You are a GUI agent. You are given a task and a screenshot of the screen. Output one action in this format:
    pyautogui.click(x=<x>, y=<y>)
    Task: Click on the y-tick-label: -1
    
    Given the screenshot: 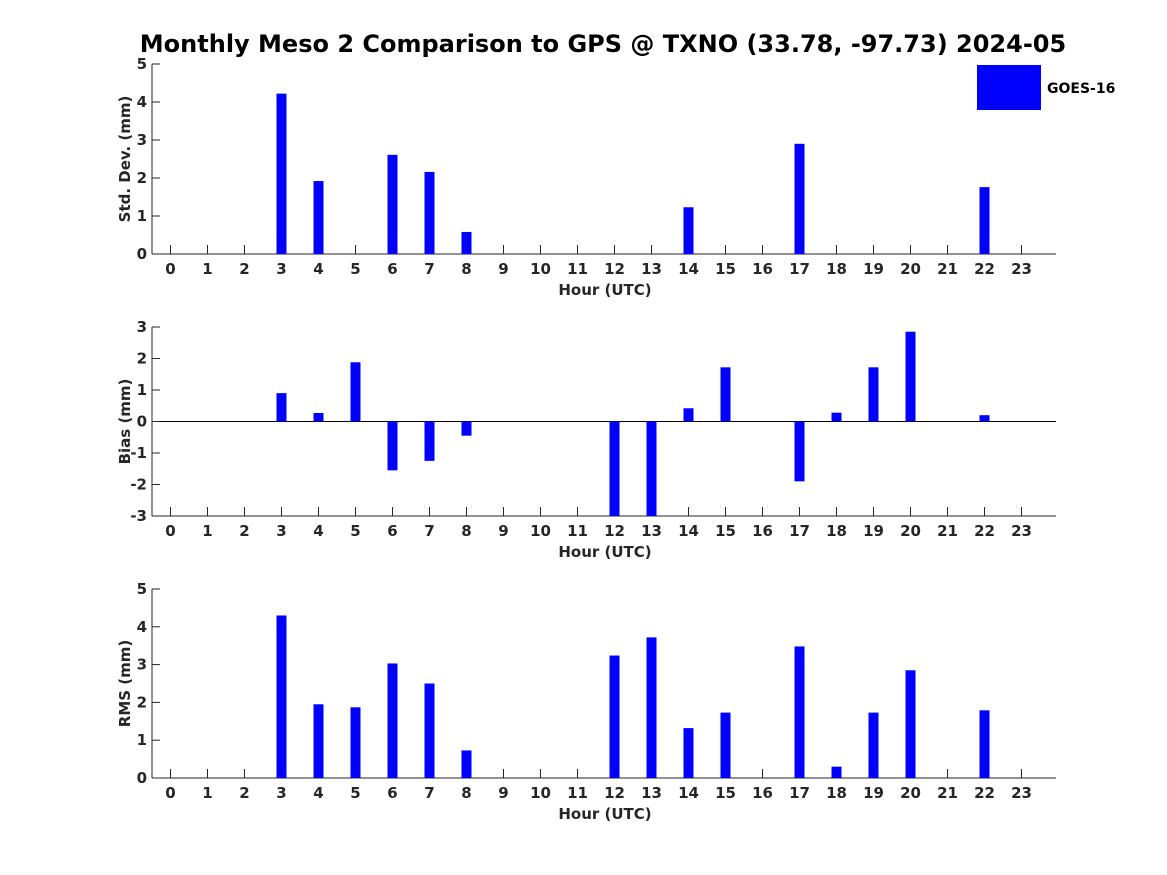 What is the action you would take?
    pyautogui.click(x=138, y=453)
    